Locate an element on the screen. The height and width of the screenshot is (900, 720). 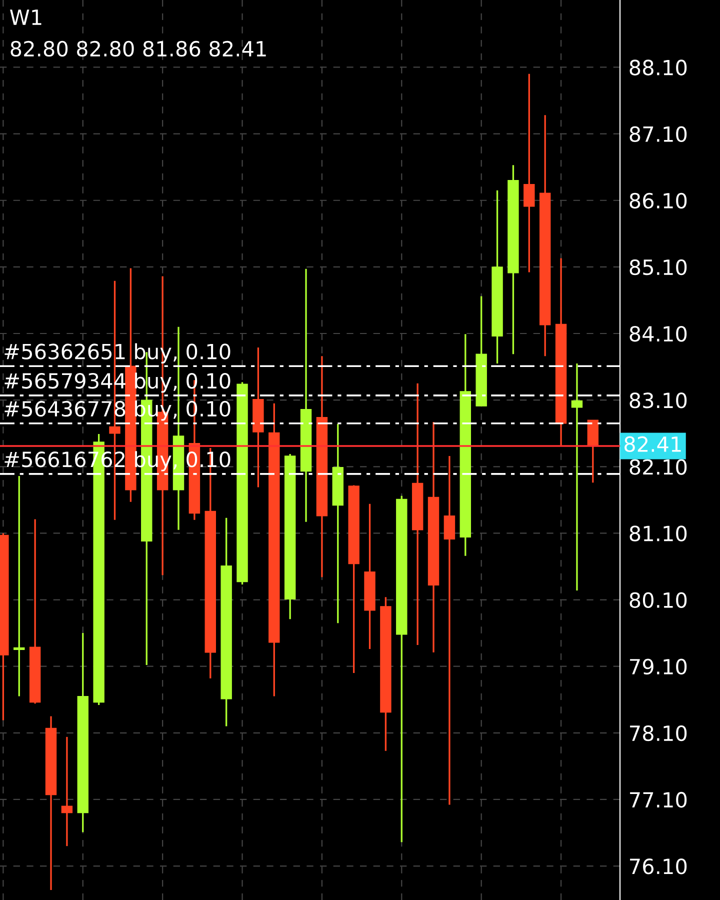
y-tick-label: 85.10 is located at coordinates (658, 267).